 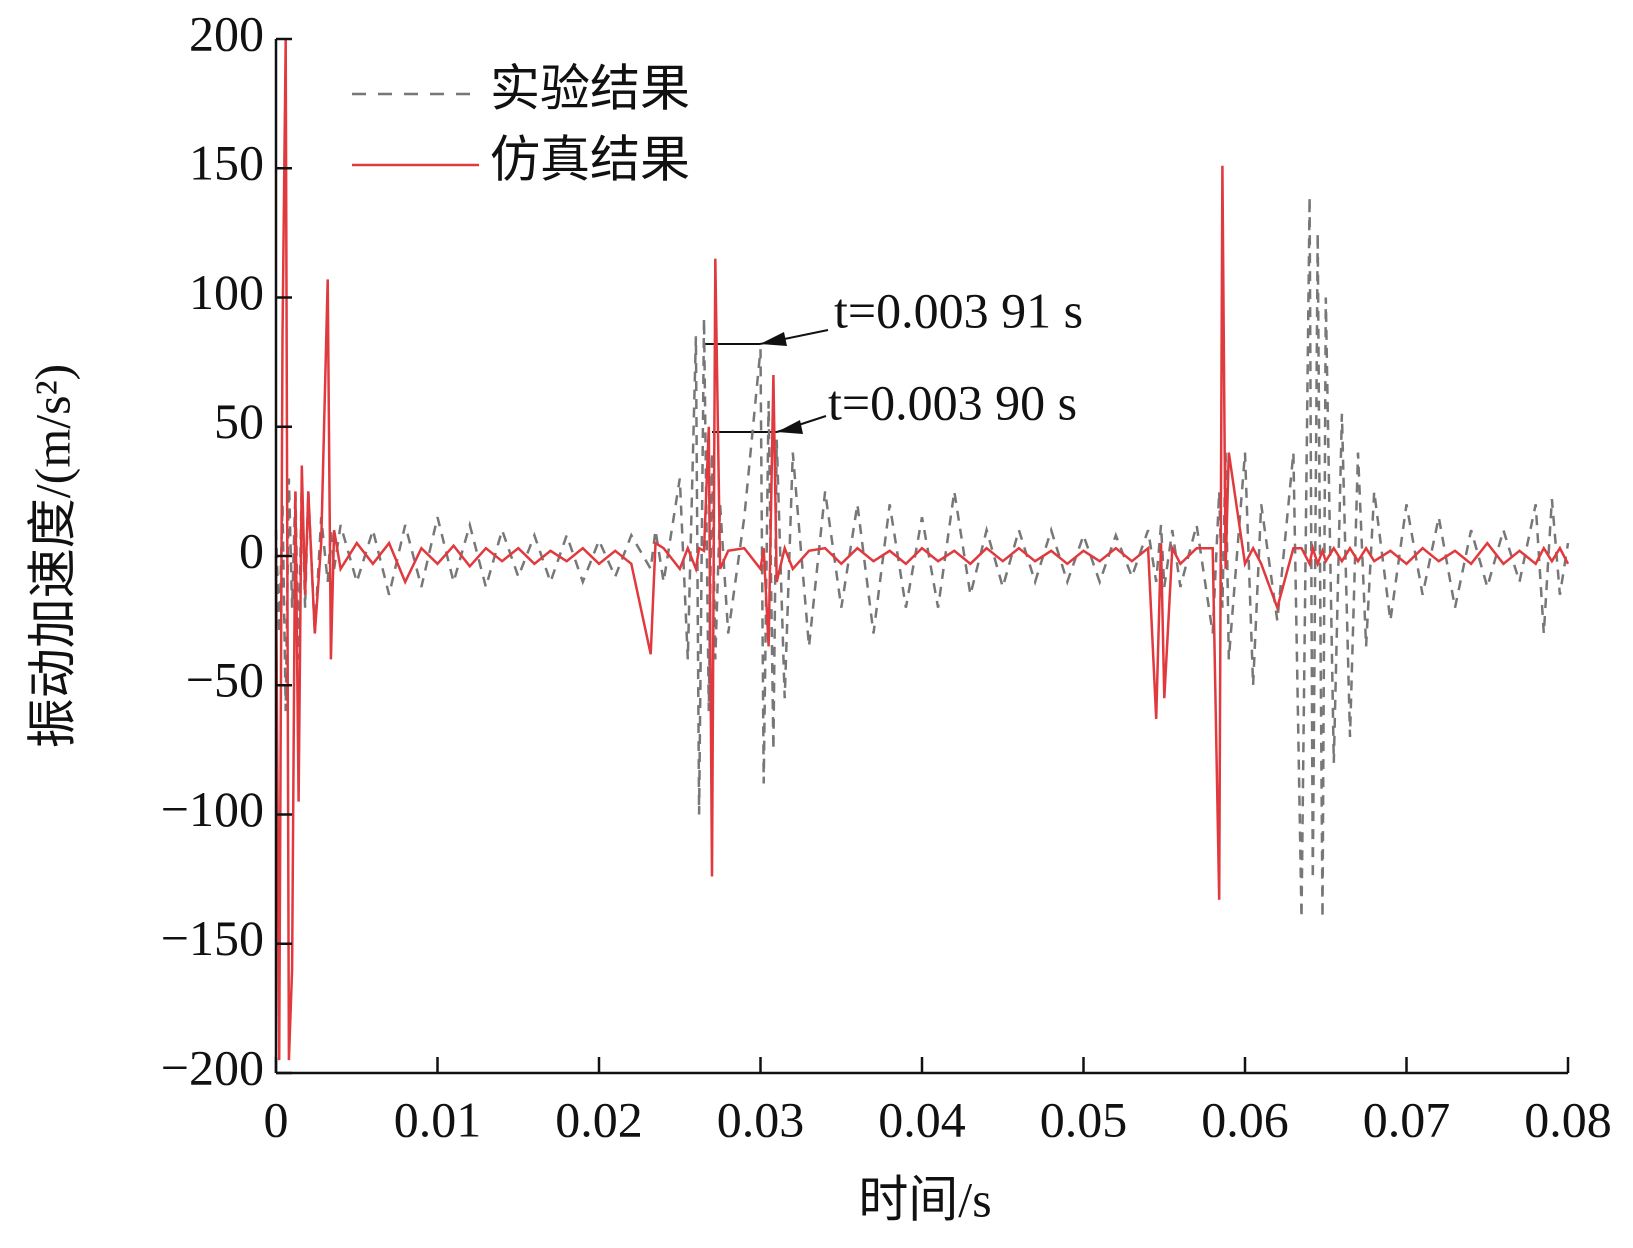 I want to click on x-tick-label: 0, so click(x=276, y=1119).